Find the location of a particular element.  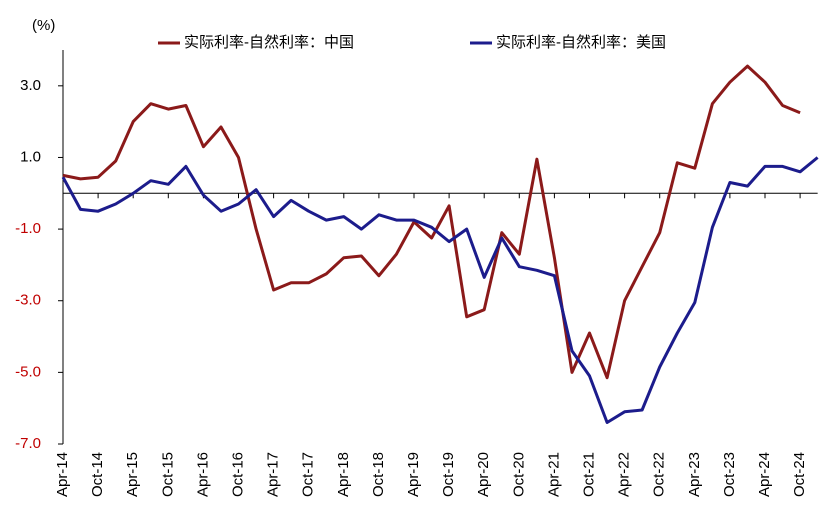

x-tick-label: Oct-14 is located at coordinates (97, 474).